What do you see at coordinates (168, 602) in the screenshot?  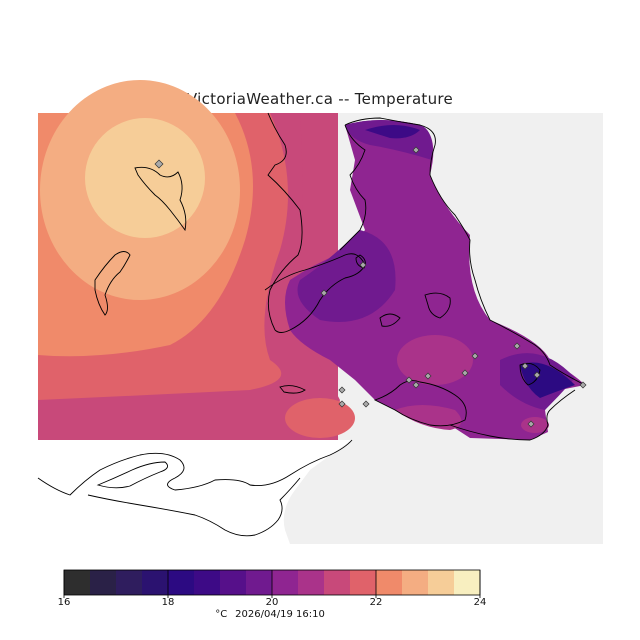 I see `colorbar-tick-label: 18` at bounding box center [168, 602].